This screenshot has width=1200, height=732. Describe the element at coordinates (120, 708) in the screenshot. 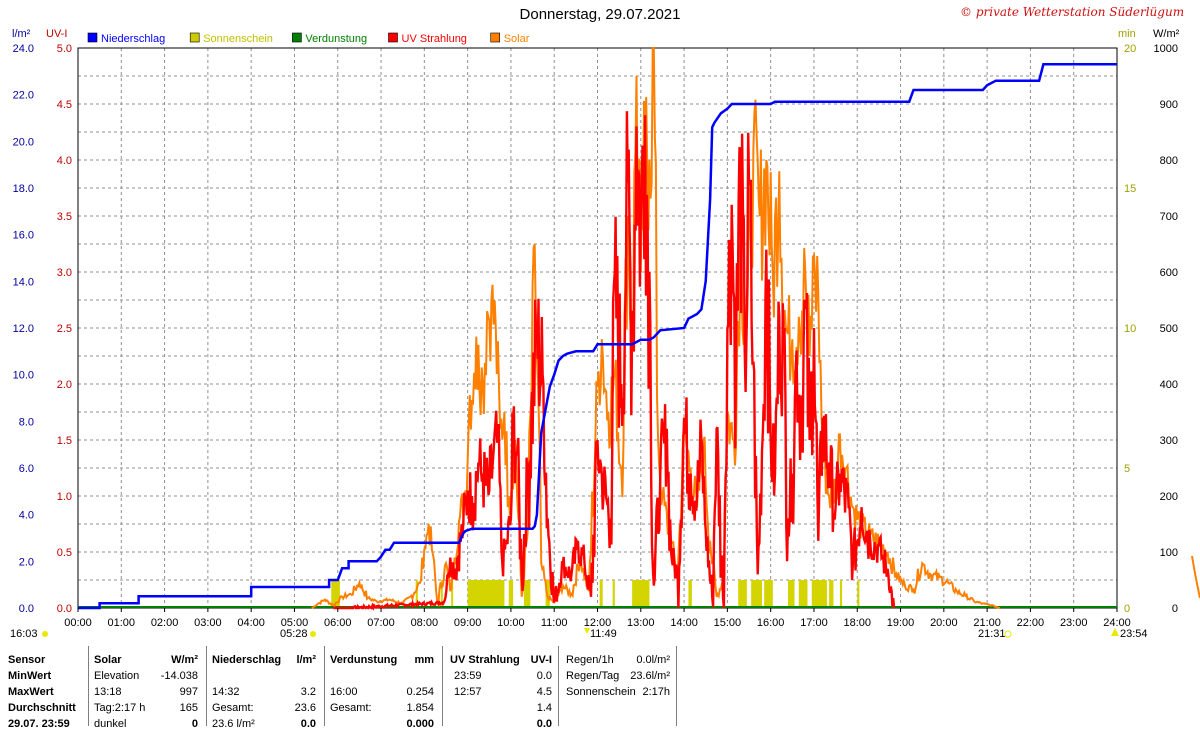

I see `solar-row-time: Tag:2:17 h` at that location.